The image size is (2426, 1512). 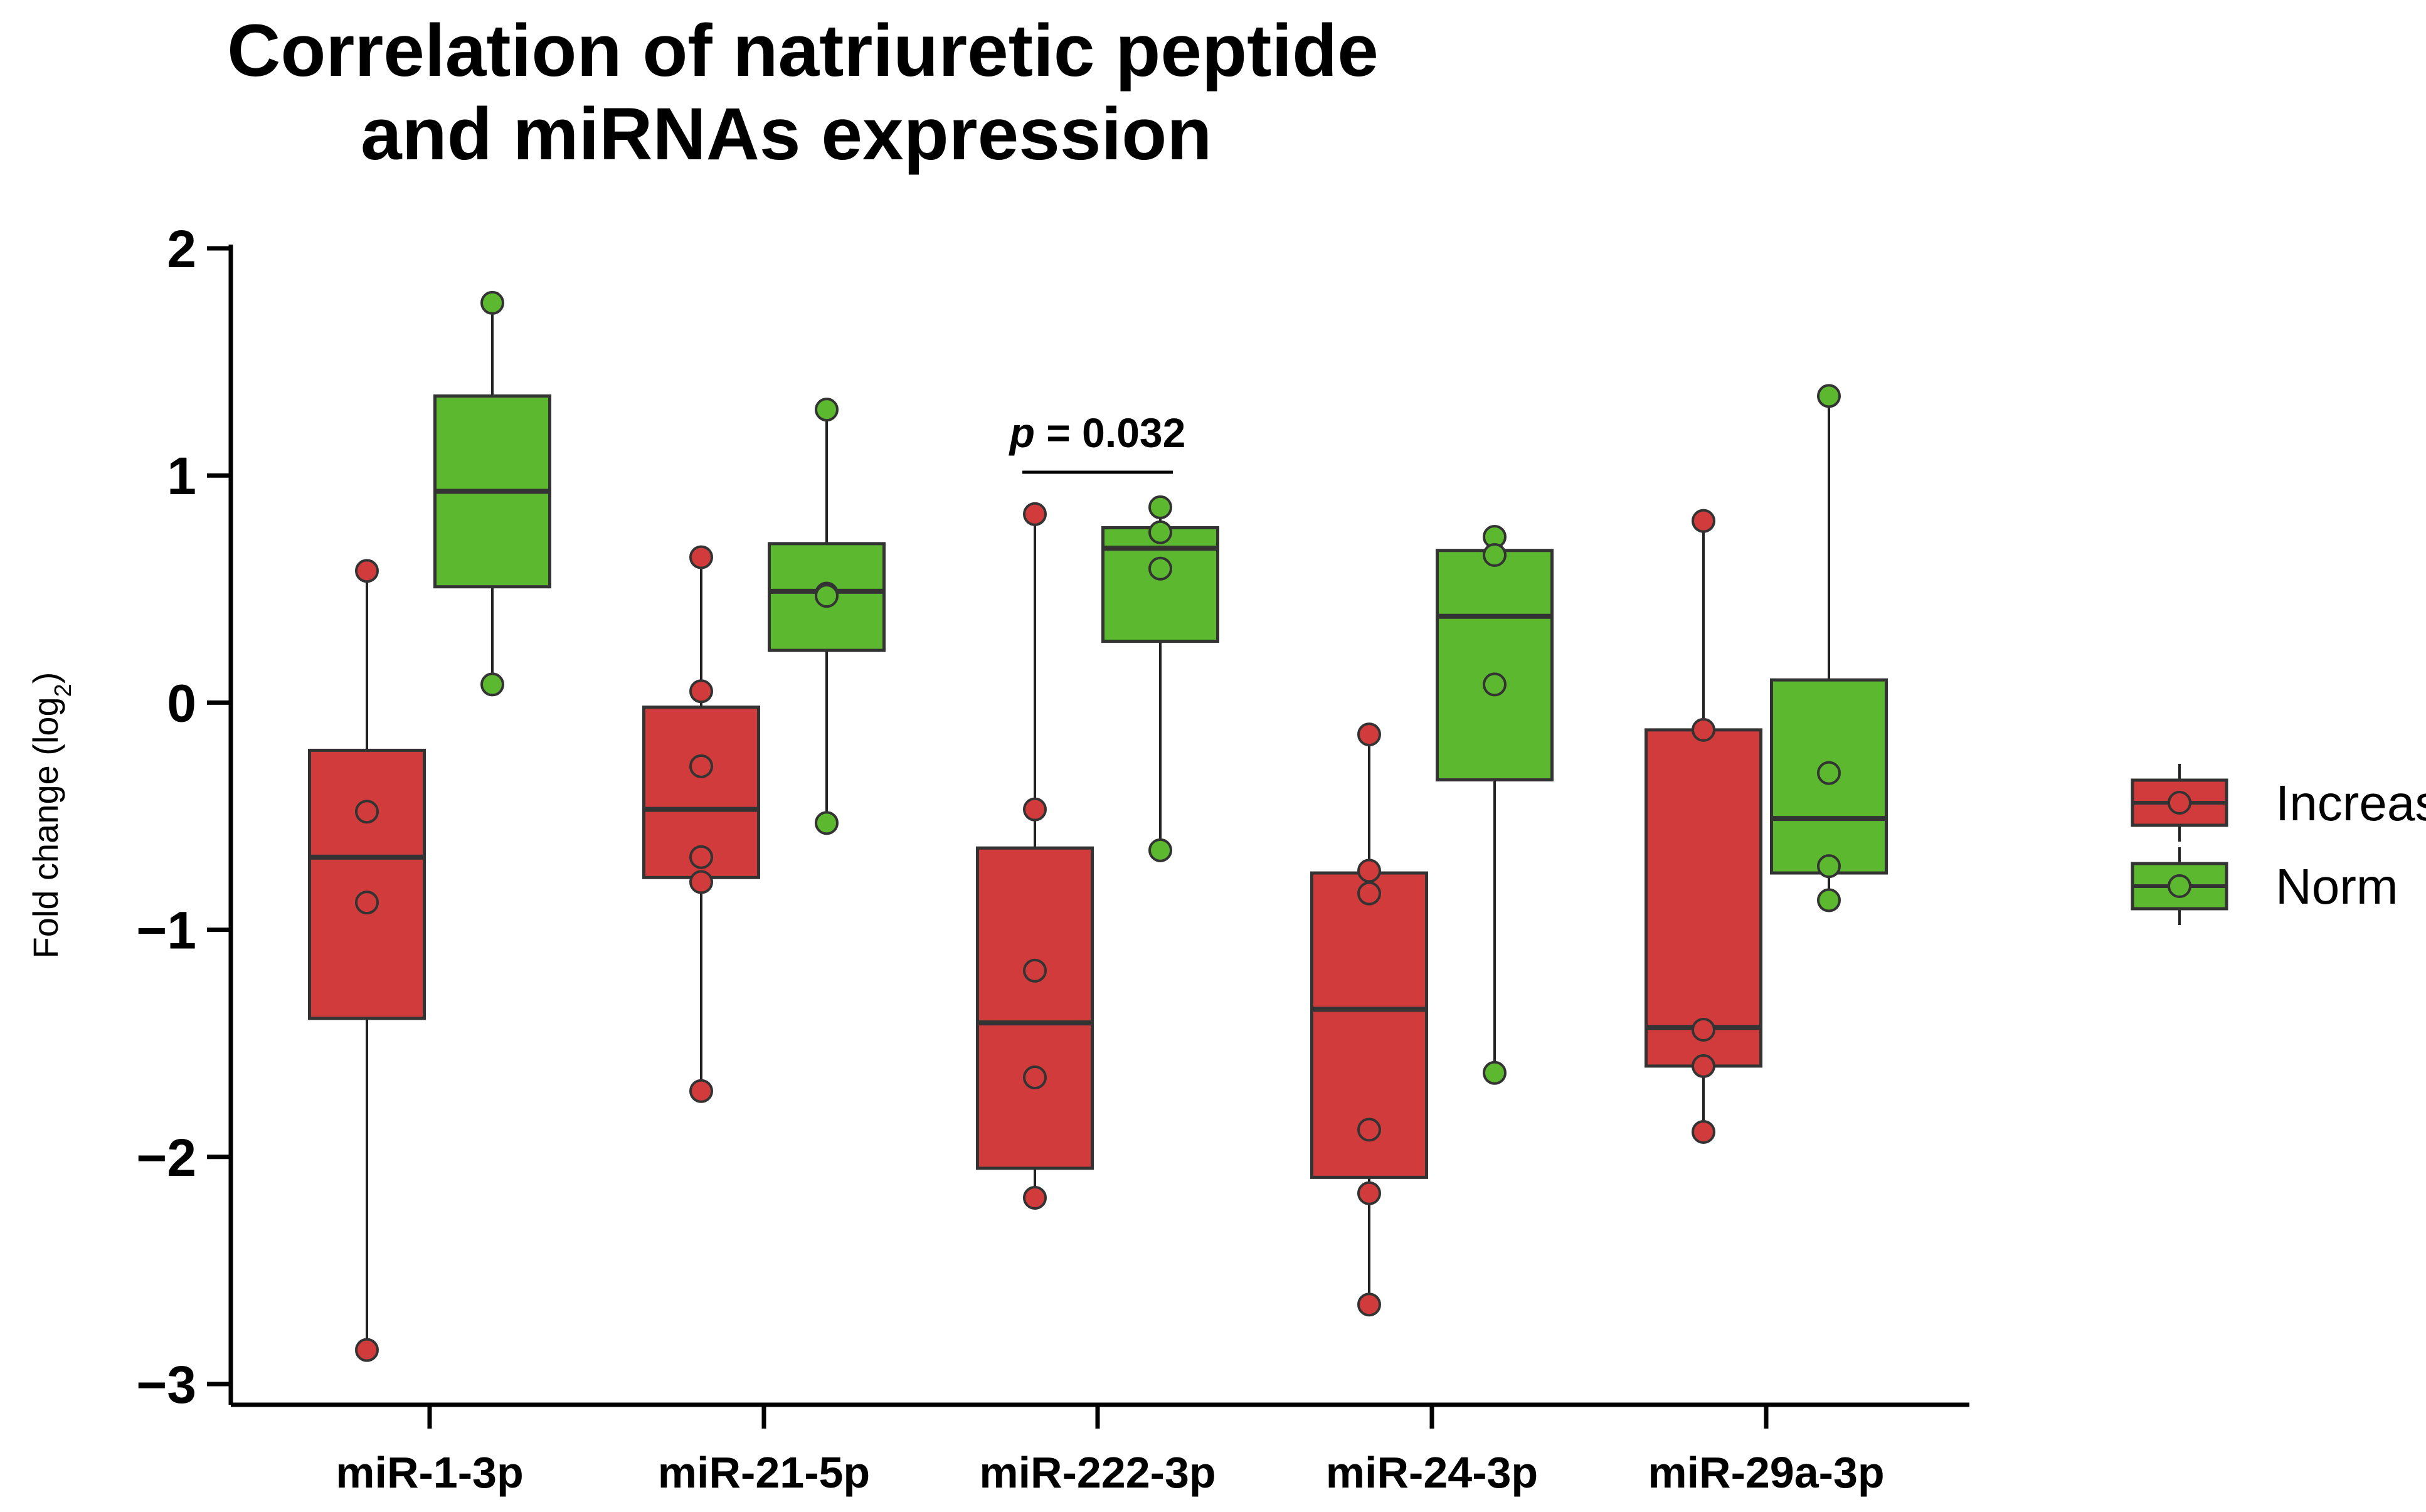 I want to click on y-tick-label: 0, so click(x=181, y=703).